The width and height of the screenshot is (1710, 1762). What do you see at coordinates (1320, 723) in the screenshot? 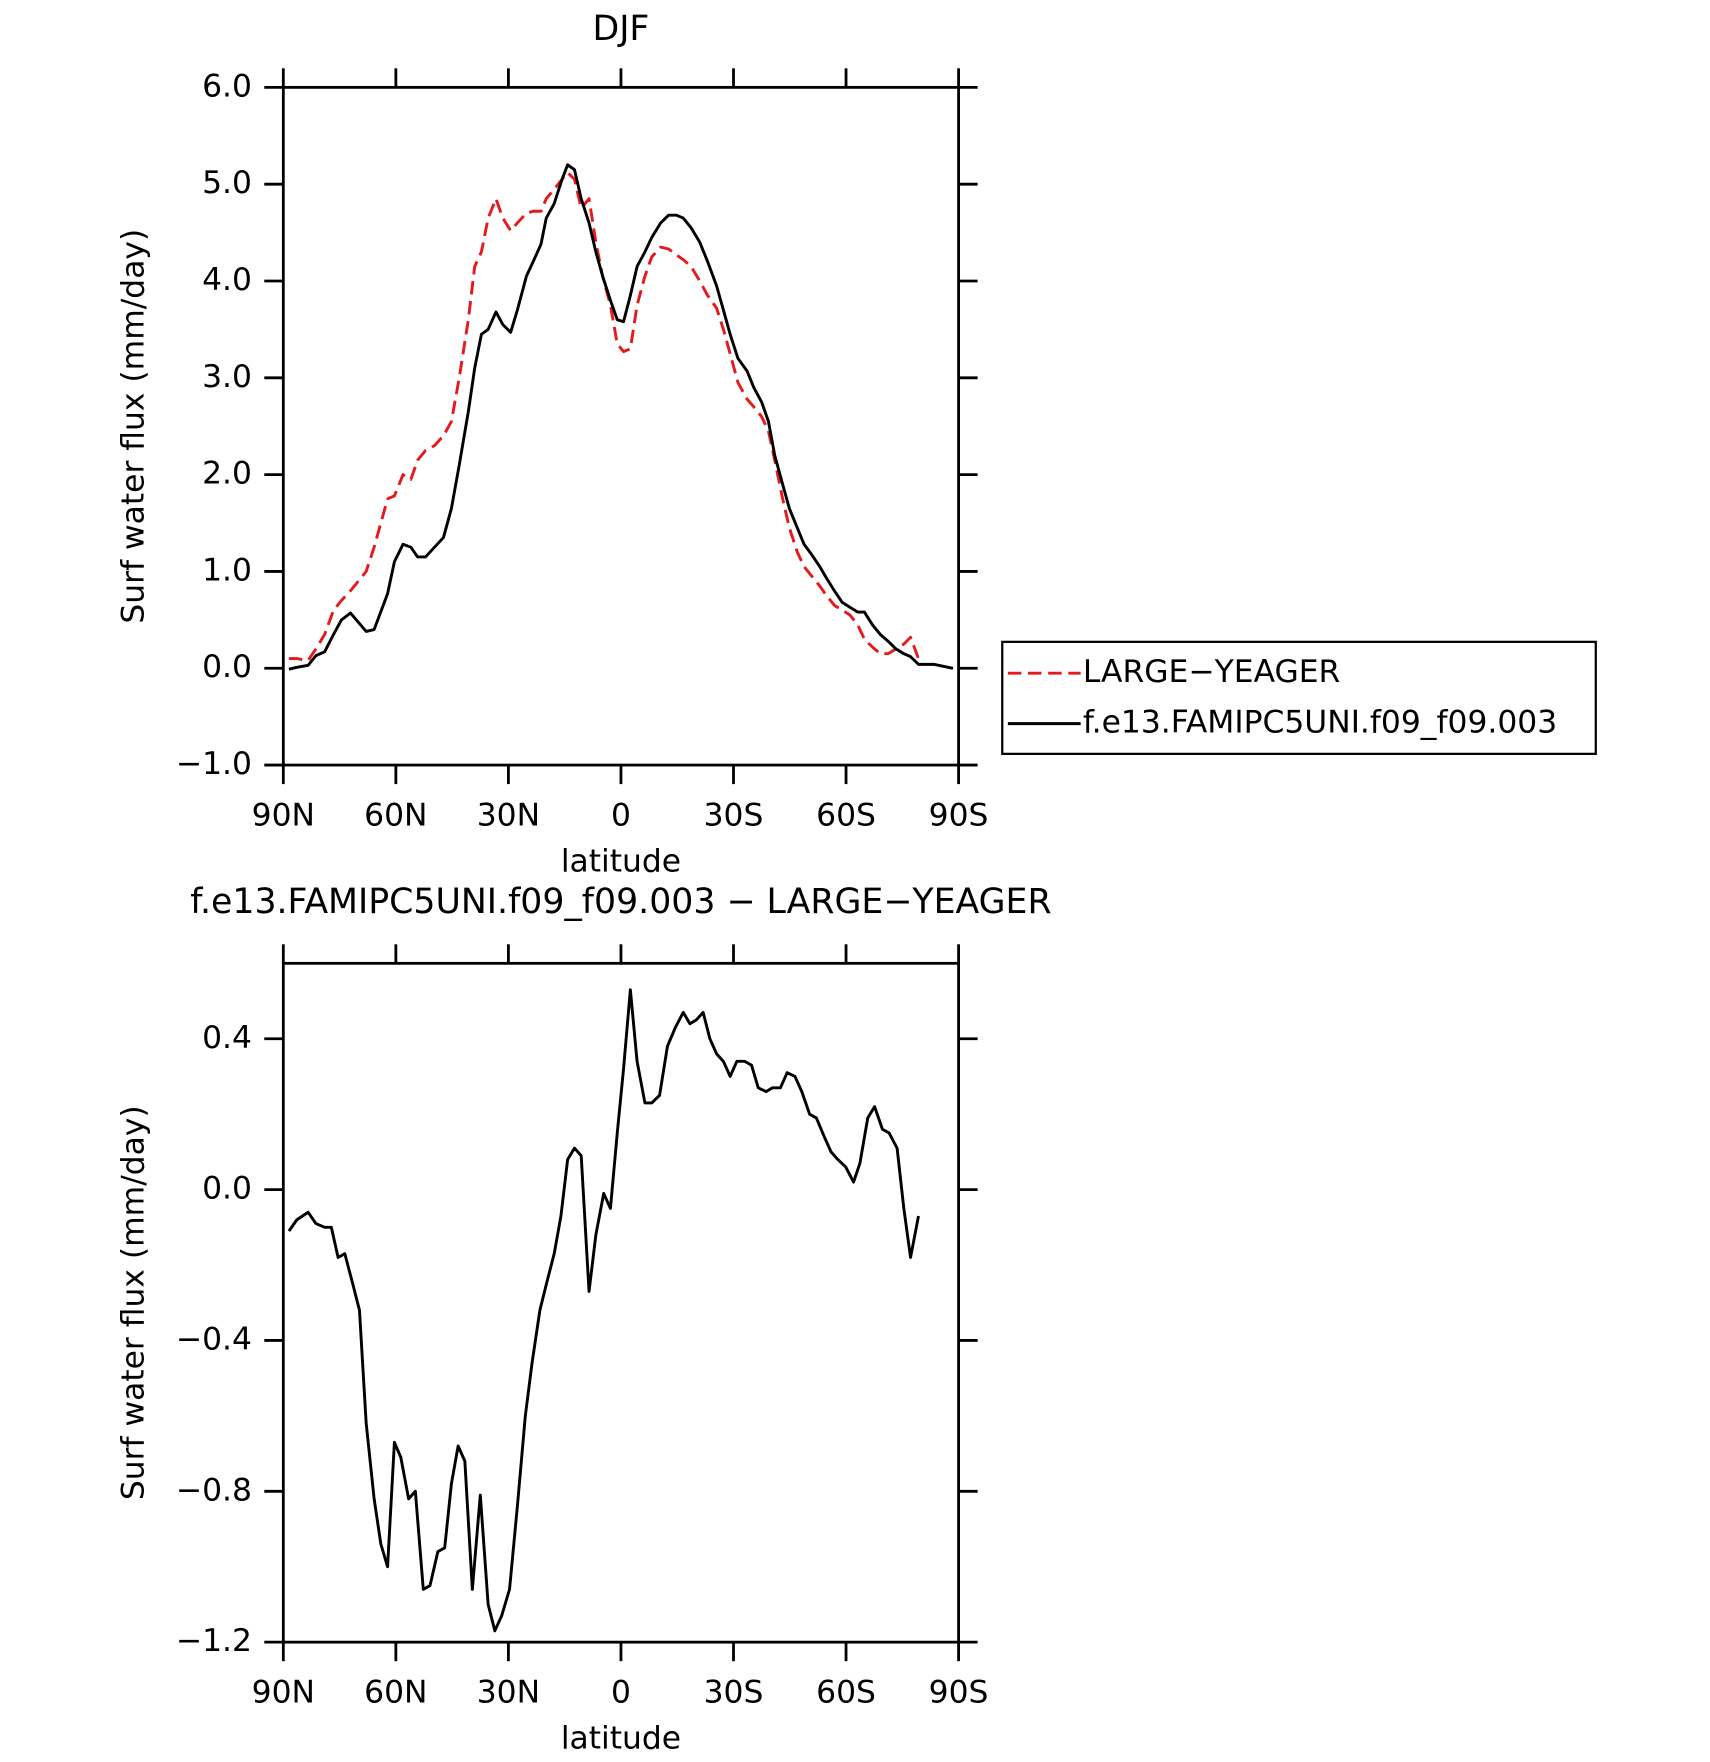
I see `legend-label: f.e13.FAMIPC5UNI.f09_f09.003` at bounding box center [1320, 723].